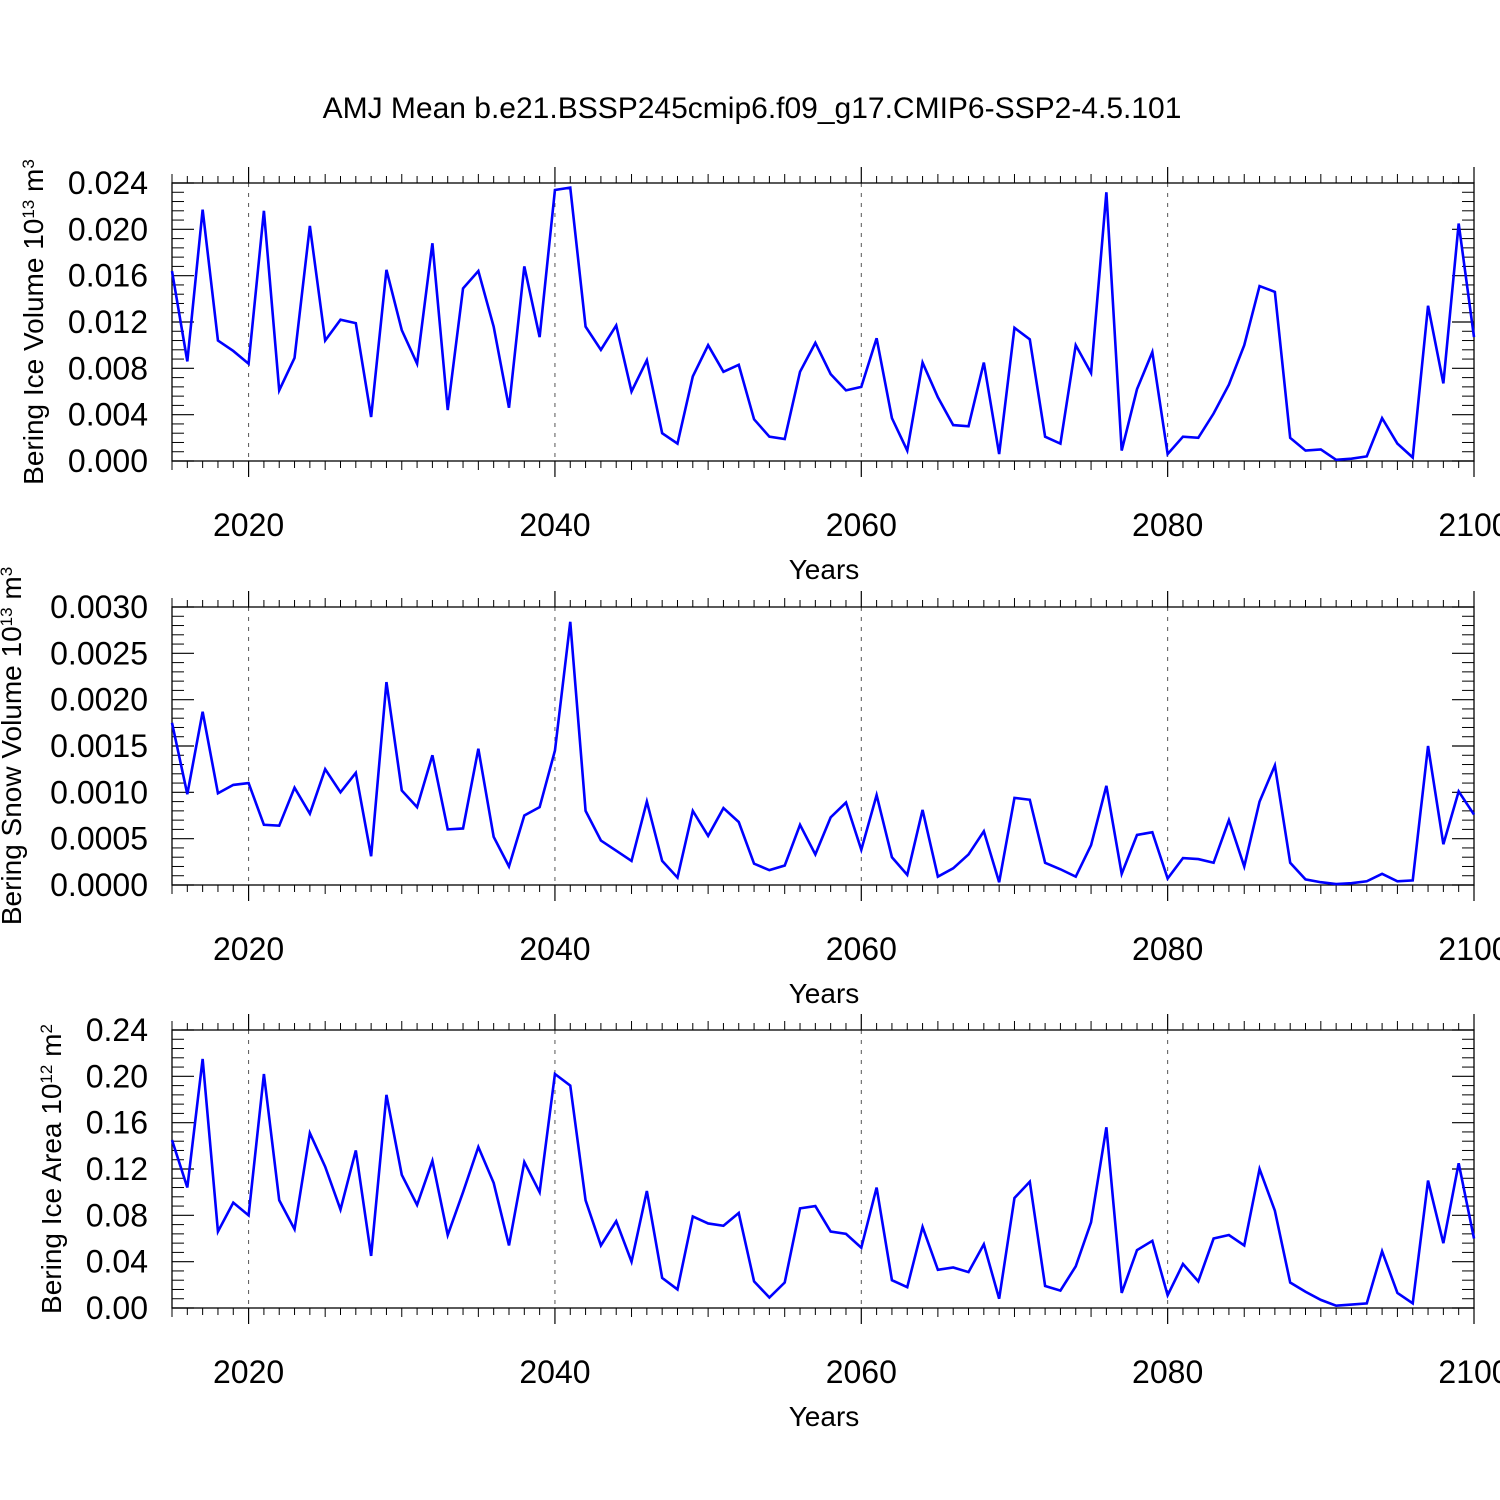  I want to click on y-tick-label: 0.00, so click(117, 1308).